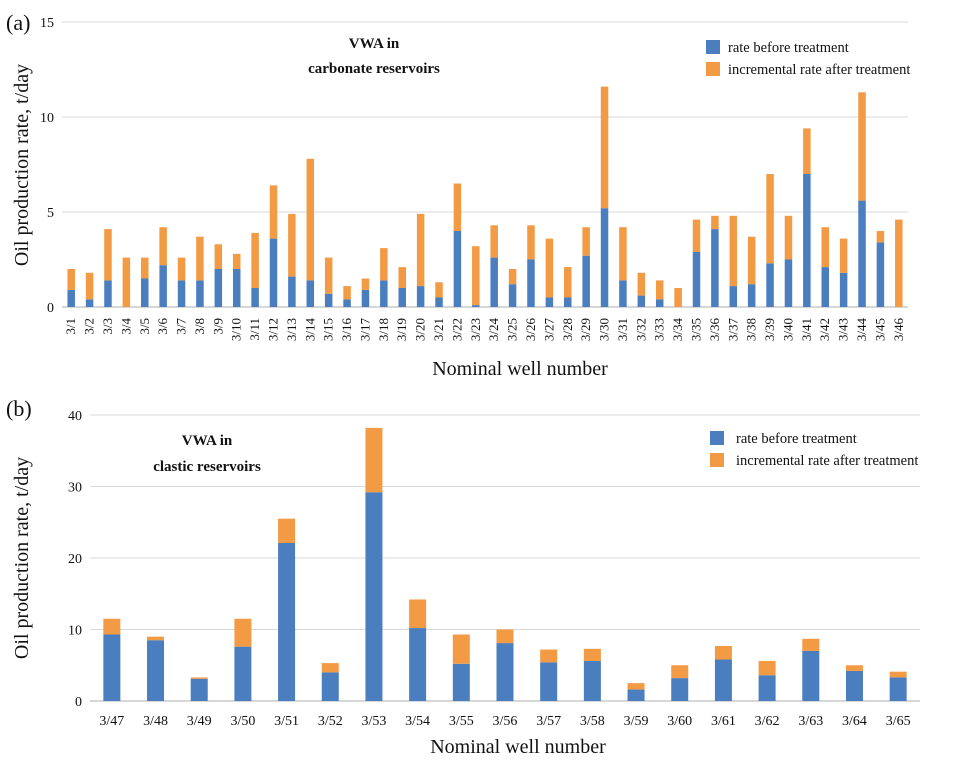 This screenshot has width=969, height=761. What do you see at coordinates (787, 329) in the screenshot?
I see `panel-a-xtick-label: 3/40` at bounding box center [787, 329].